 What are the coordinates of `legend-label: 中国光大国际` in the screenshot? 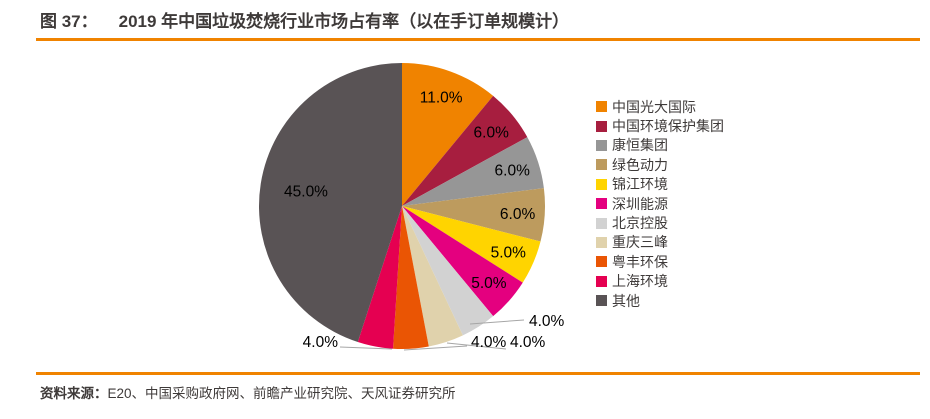 It's located at (654, 106).